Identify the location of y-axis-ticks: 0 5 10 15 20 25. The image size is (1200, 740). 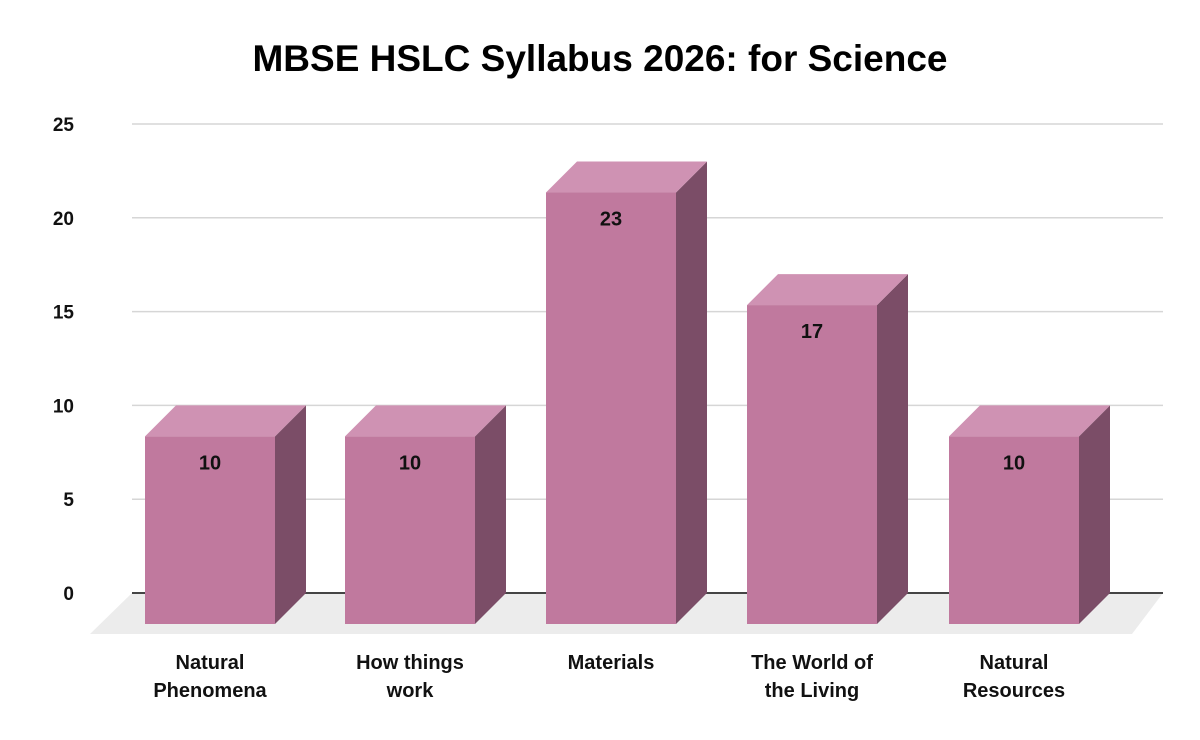
(64, 360).